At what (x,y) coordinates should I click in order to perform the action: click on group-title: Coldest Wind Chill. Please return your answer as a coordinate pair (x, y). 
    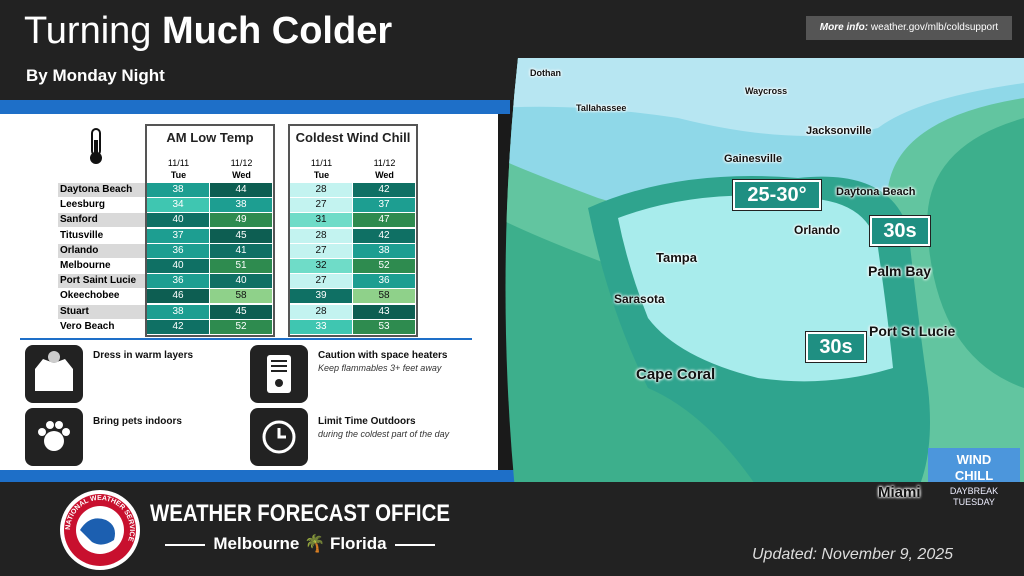
    Looking at the image, I should click on (353, 137).